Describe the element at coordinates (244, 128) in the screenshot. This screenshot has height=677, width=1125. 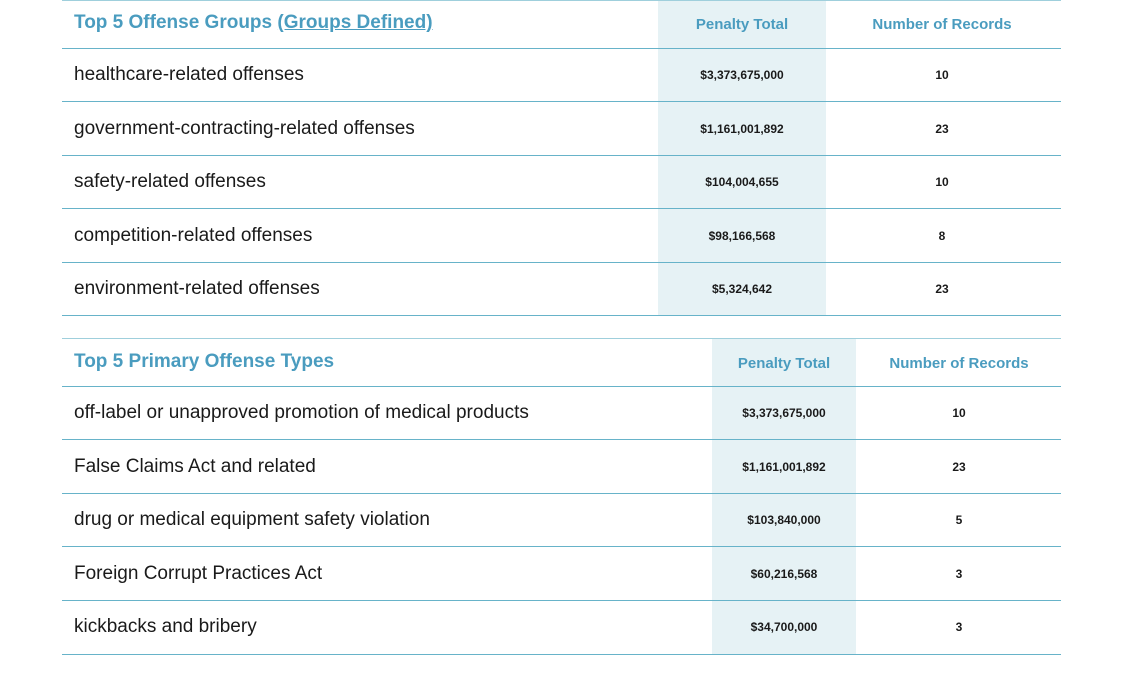
I see `offense-name: government-contracting-related offenses` at that location.